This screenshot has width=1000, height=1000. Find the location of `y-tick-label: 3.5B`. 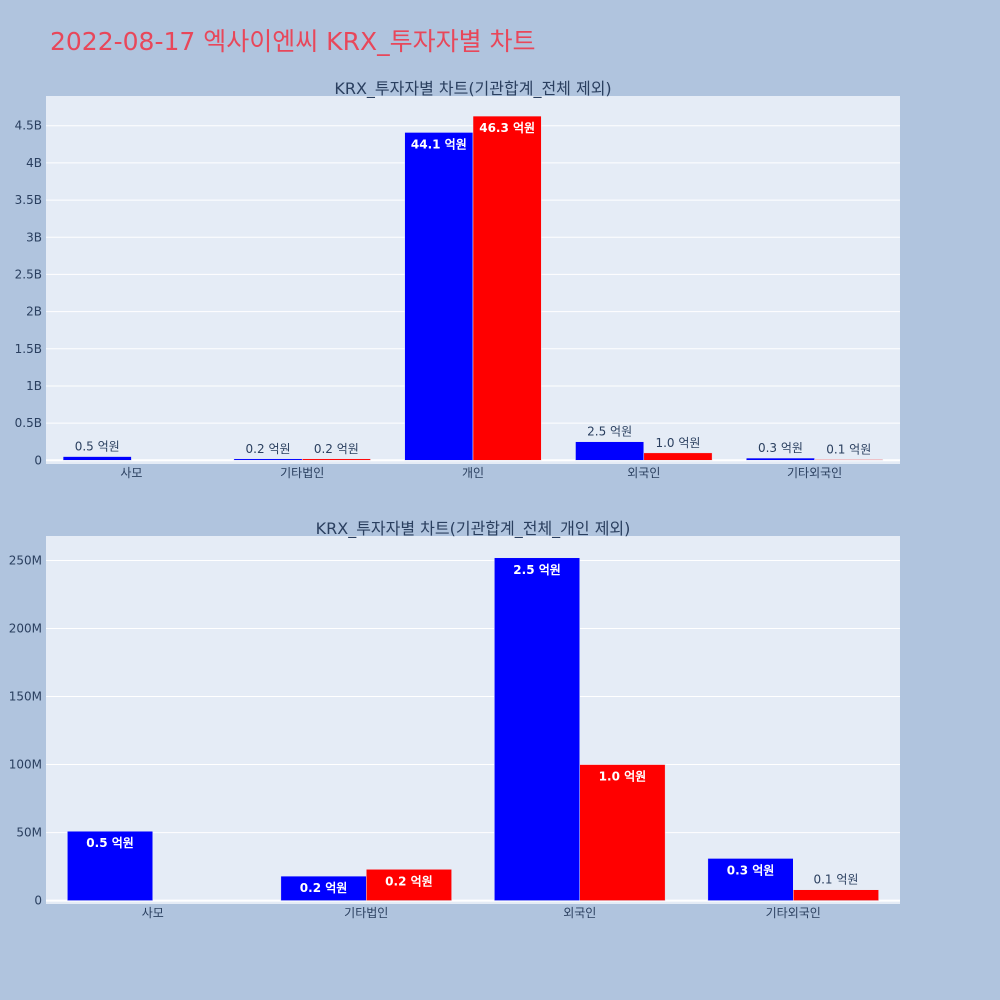

y-tick-label: 3.5B is located at coordinates (28, 200).